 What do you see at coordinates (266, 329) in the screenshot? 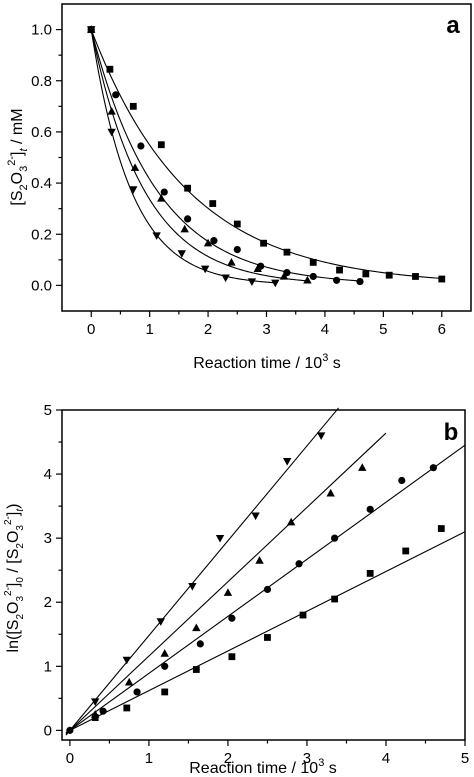
I see `panel-a-x-tick-label: 3` at bounding box center [266, 329].